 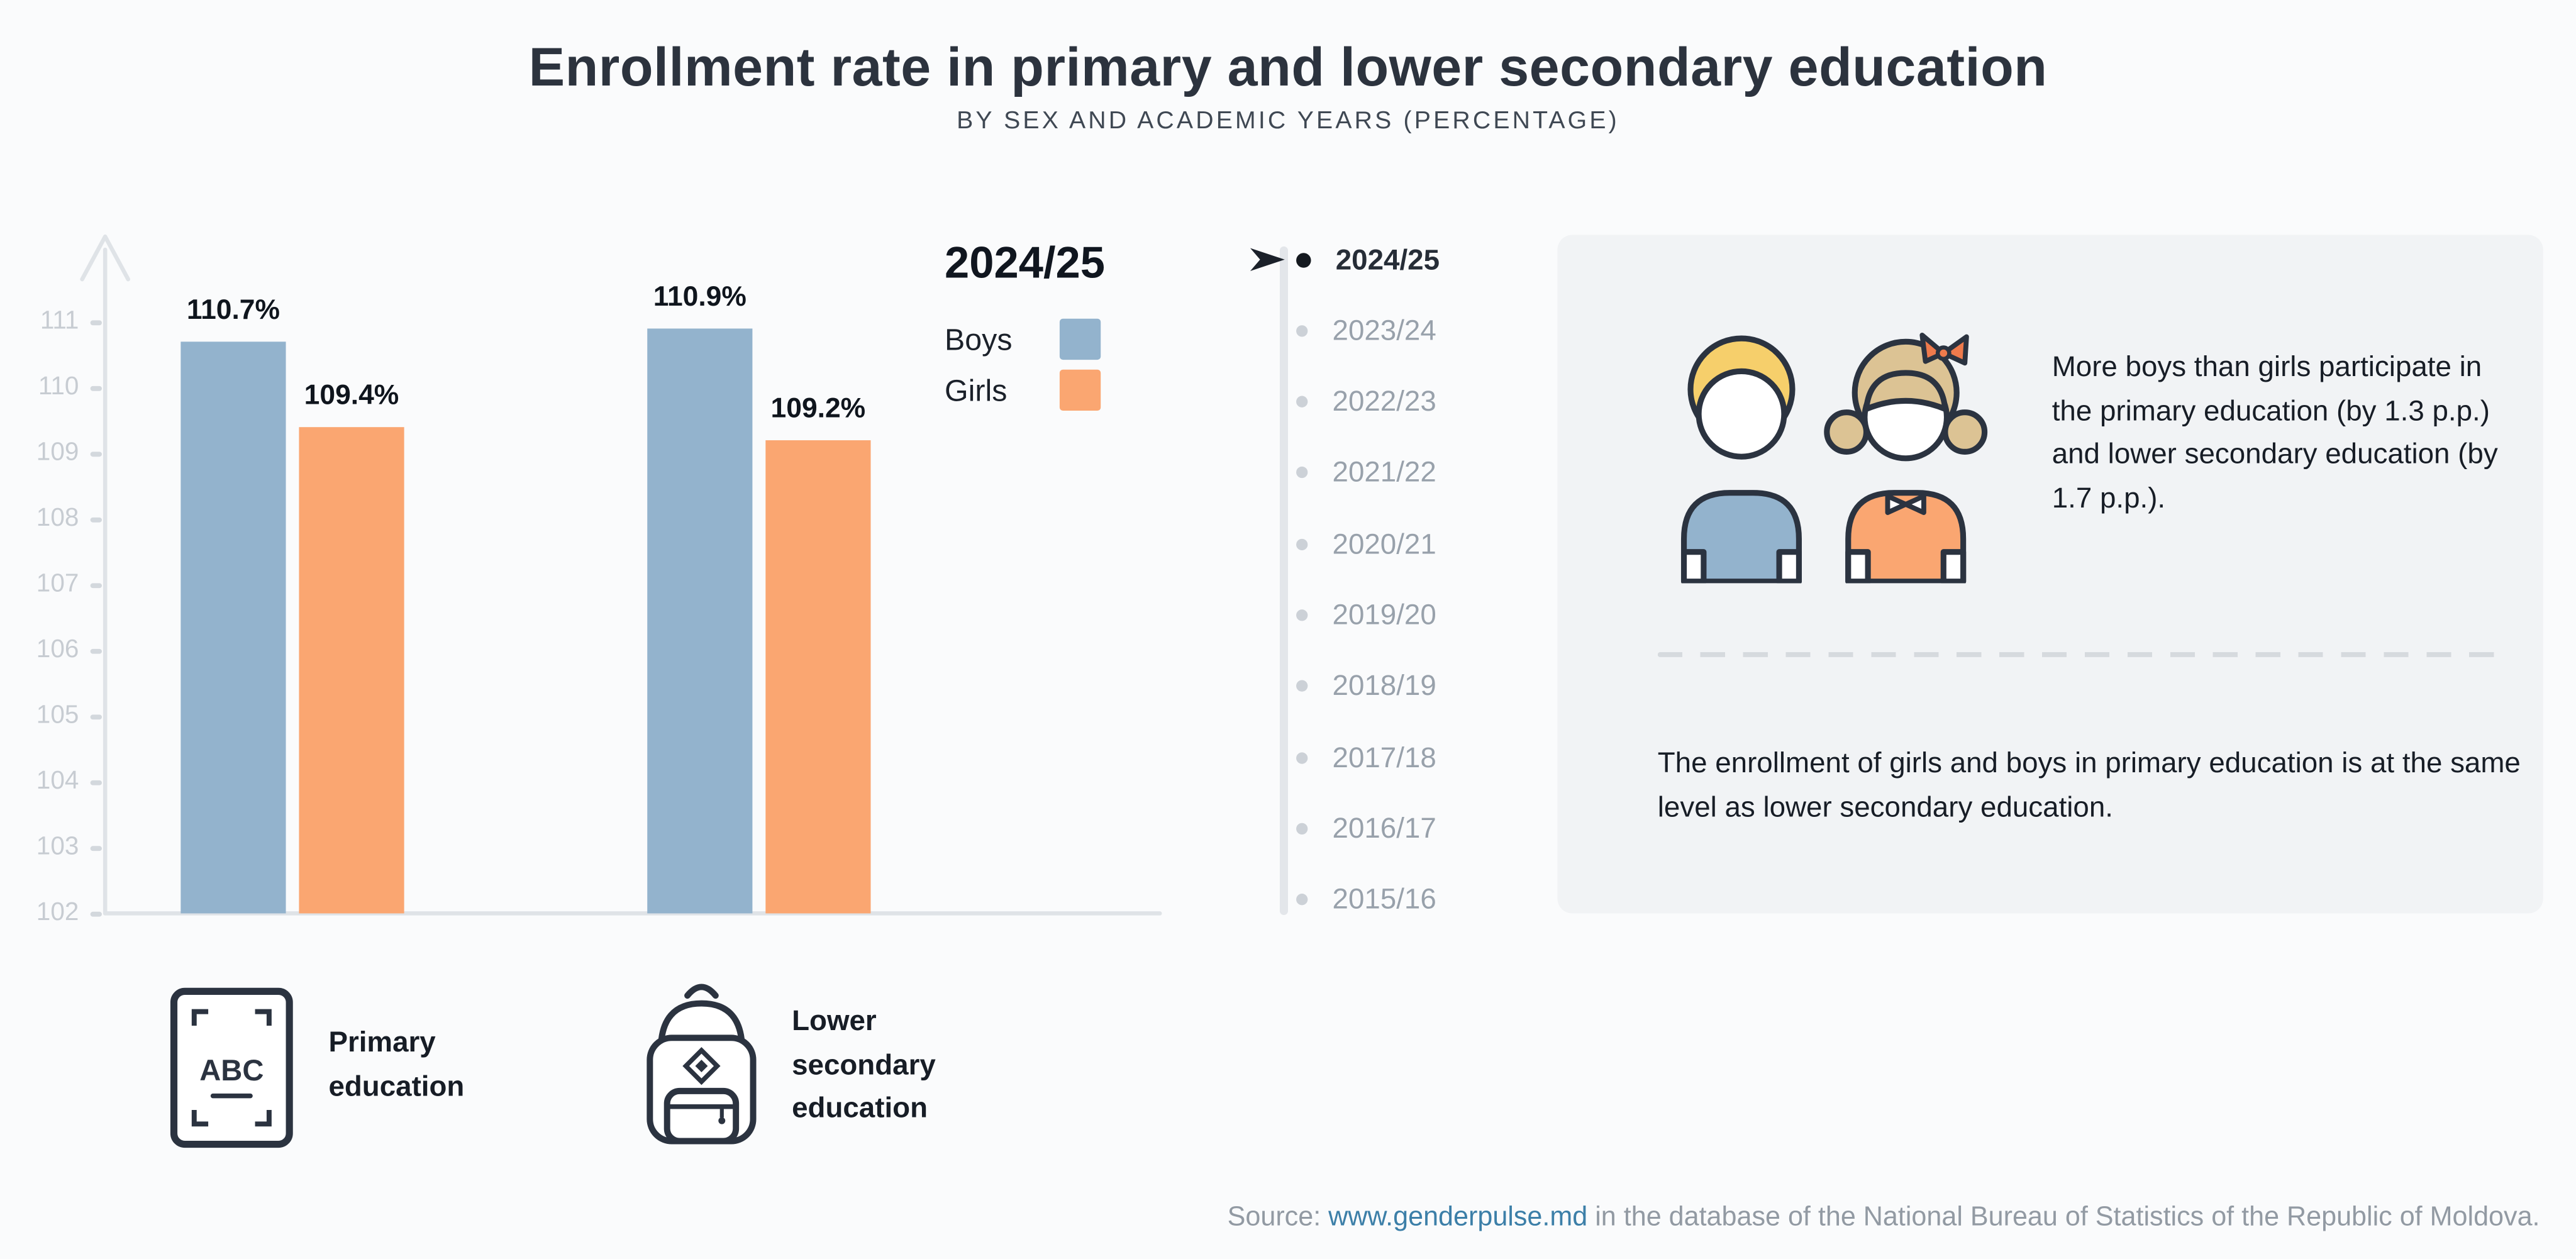 I want to click on timeline-year-2015-16: 2015/16, so click(x=1366, y=900).